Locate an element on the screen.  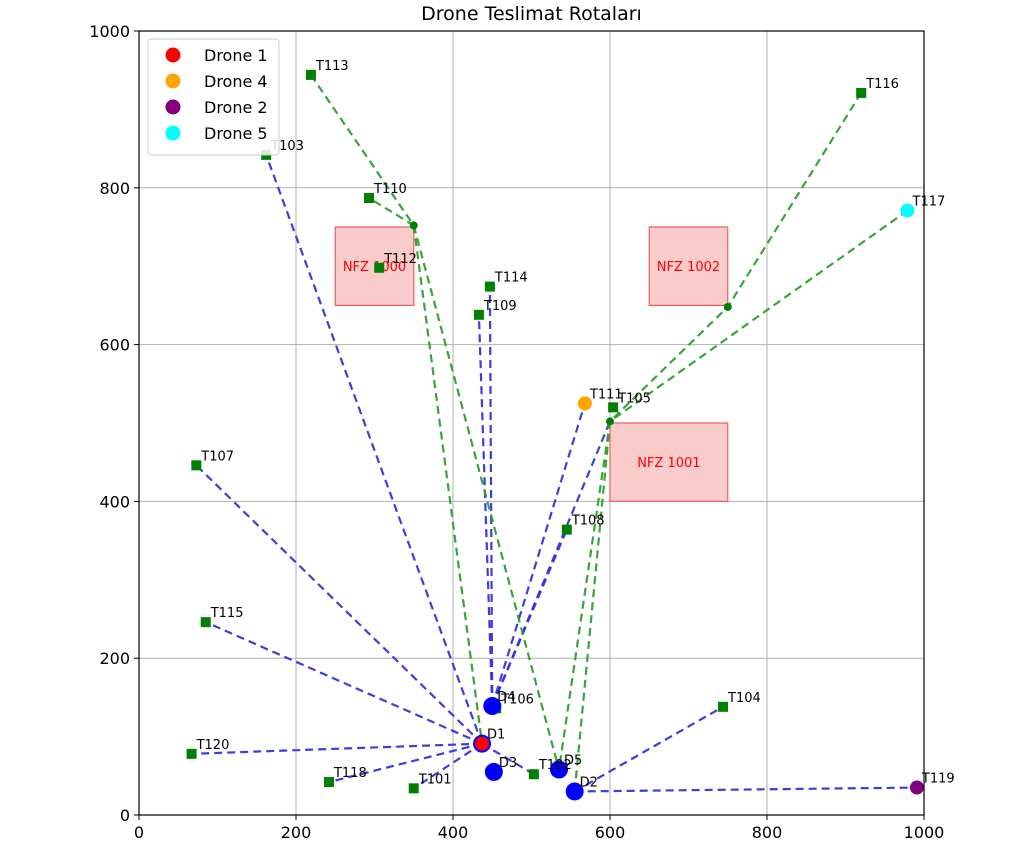
y-tick-label: 1000 is located at coordinates (109, 31).